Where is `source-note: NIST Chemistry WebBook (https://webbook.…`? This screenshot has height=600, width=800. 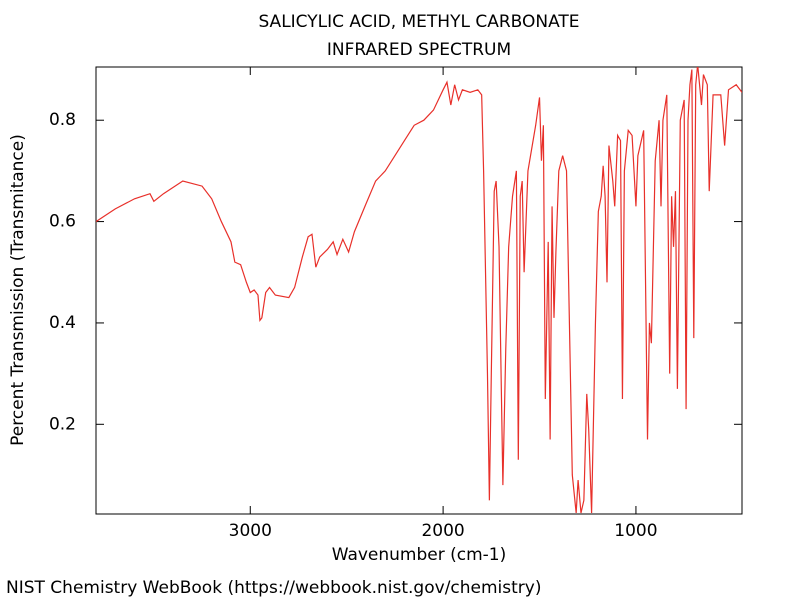
source-note: NIST Chemistry WebBook (https://webbook.… is located at coordinates (273, 588).